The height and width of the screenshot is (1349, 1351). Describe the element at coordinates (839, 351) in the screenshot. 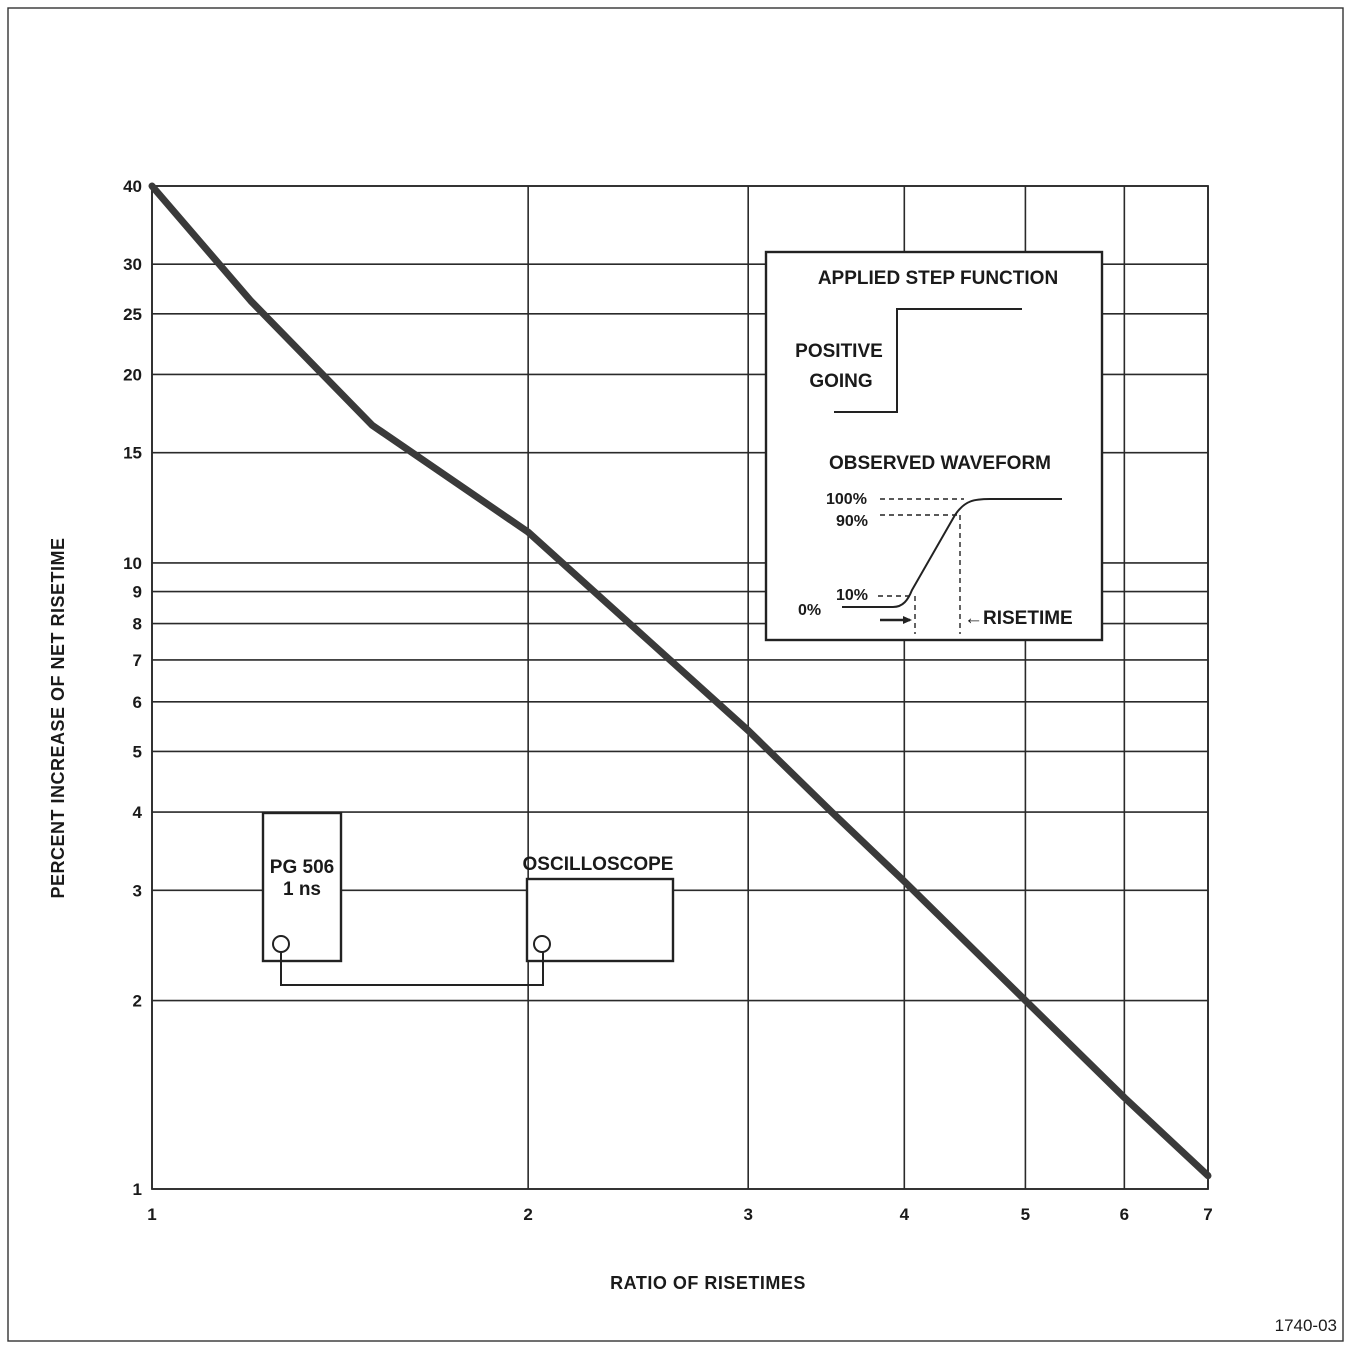

I see `step-label-positive: POSITIVE` at that location.